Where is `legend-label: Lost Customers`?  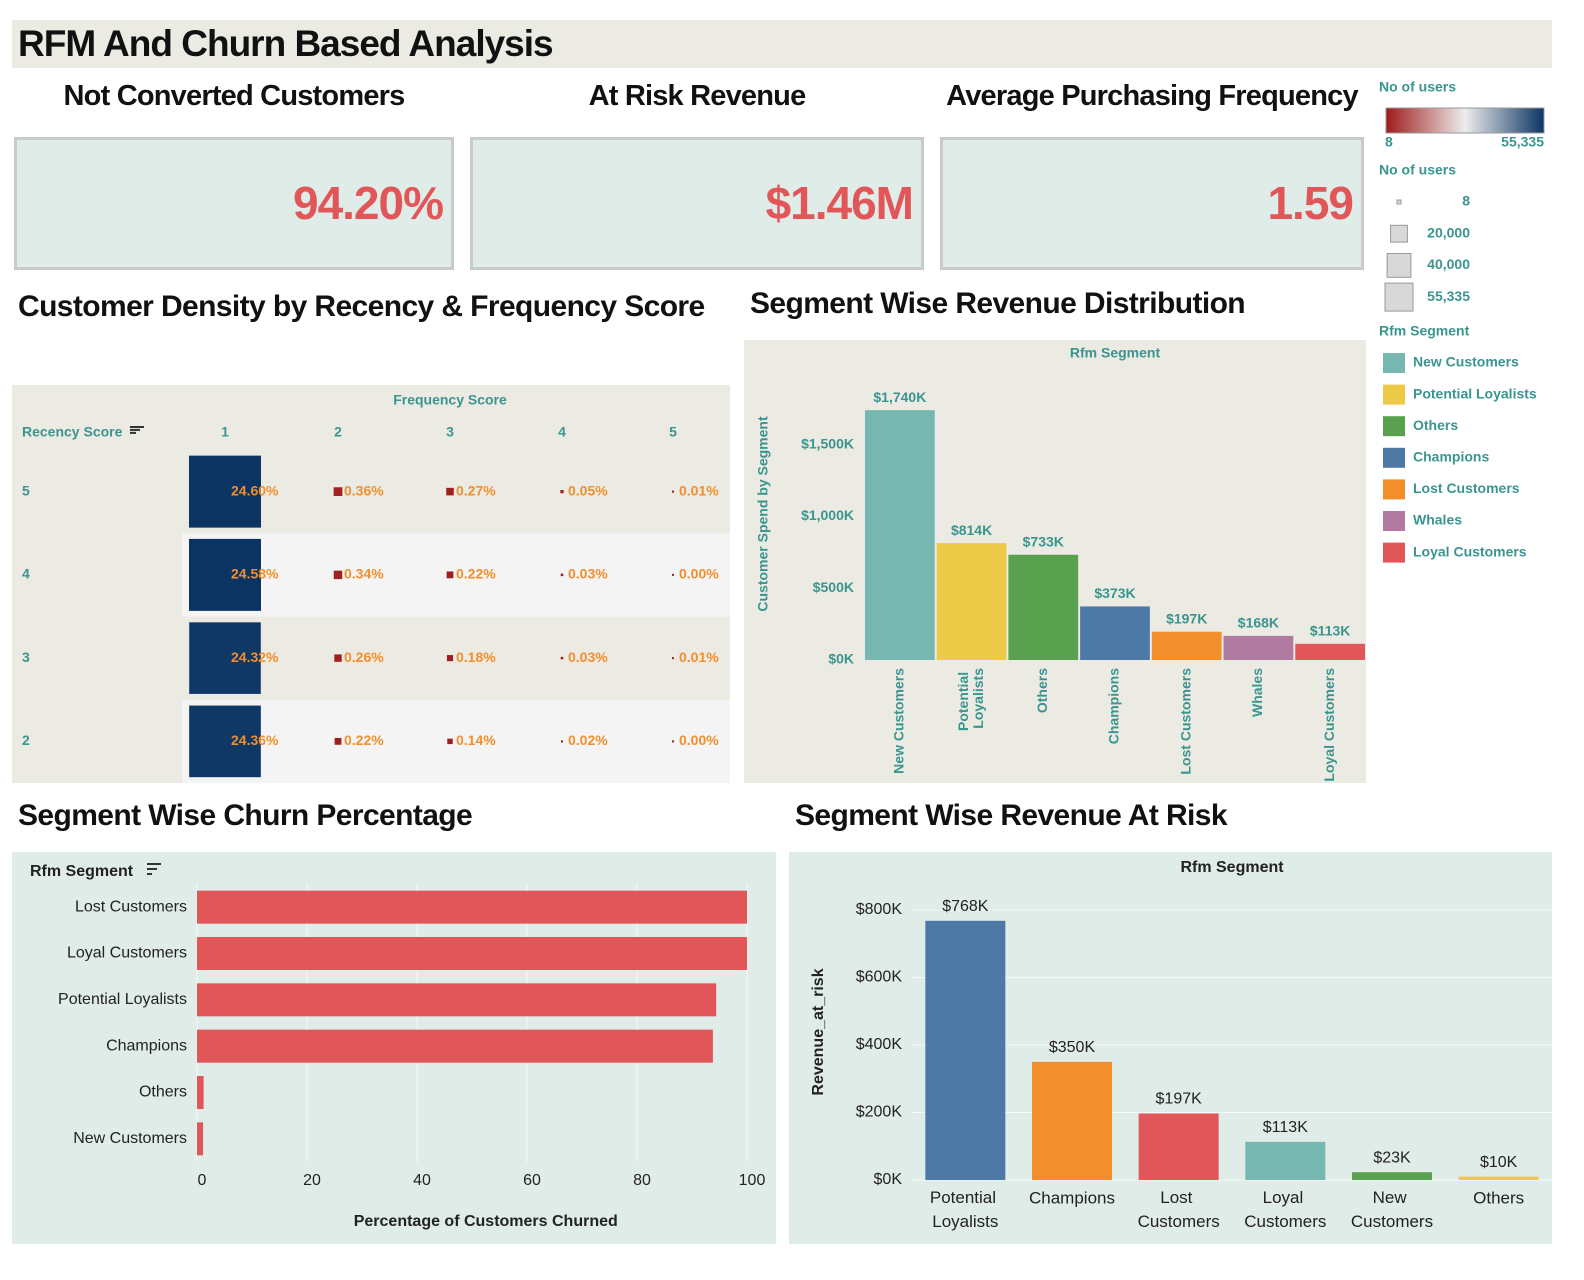 legend-label: Lost Customers is located at coordinates (1466, 488).